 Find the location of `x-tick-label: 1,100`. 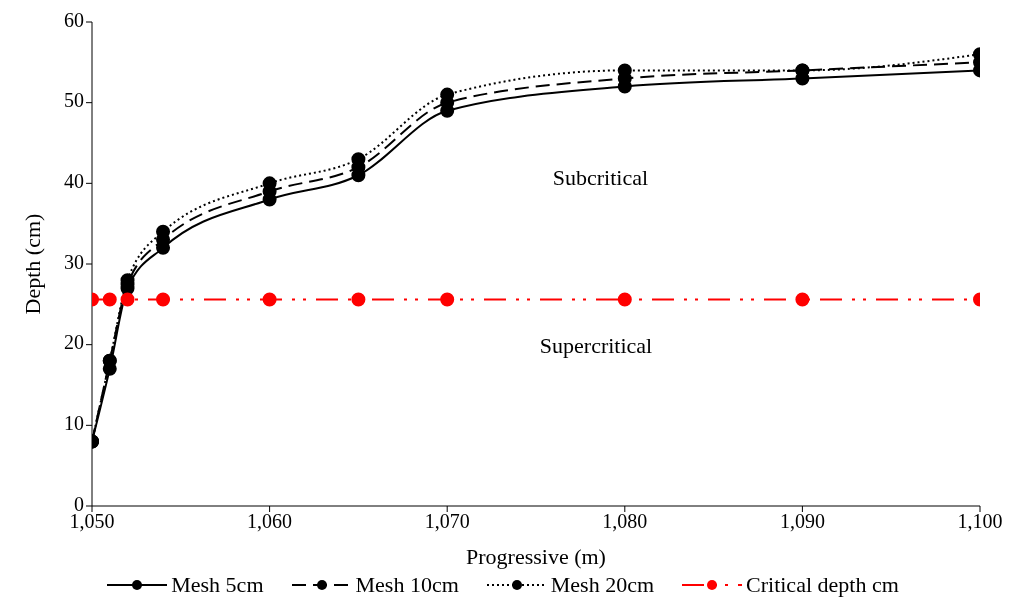

x-tick-label: 1,100 is located at coordinates (980, 521).